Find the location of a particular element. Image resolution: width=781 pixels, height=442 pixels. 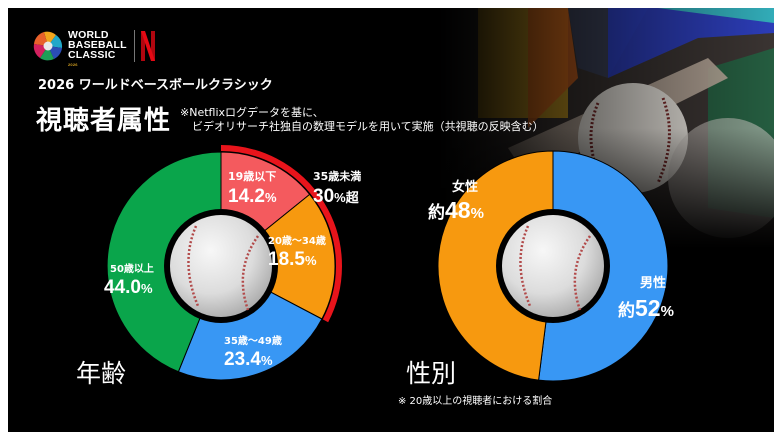

label-female: 女性 約48% is located at coordinates (456, 200).